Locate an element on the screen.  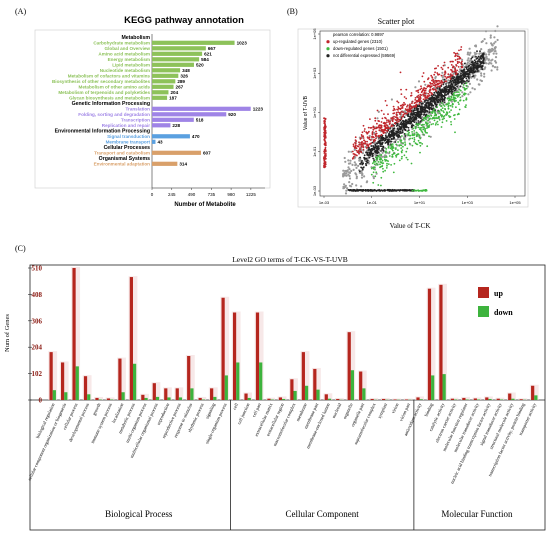
kegg-x-tick-label: 490 is located at coordinates (192, 194).